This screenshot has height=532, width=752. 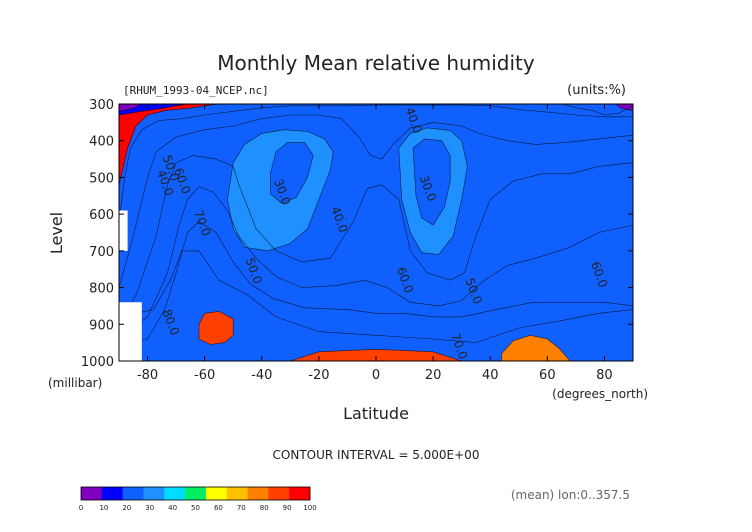 I want to click on colorbar-label: 50, so click(x=195, y=508).